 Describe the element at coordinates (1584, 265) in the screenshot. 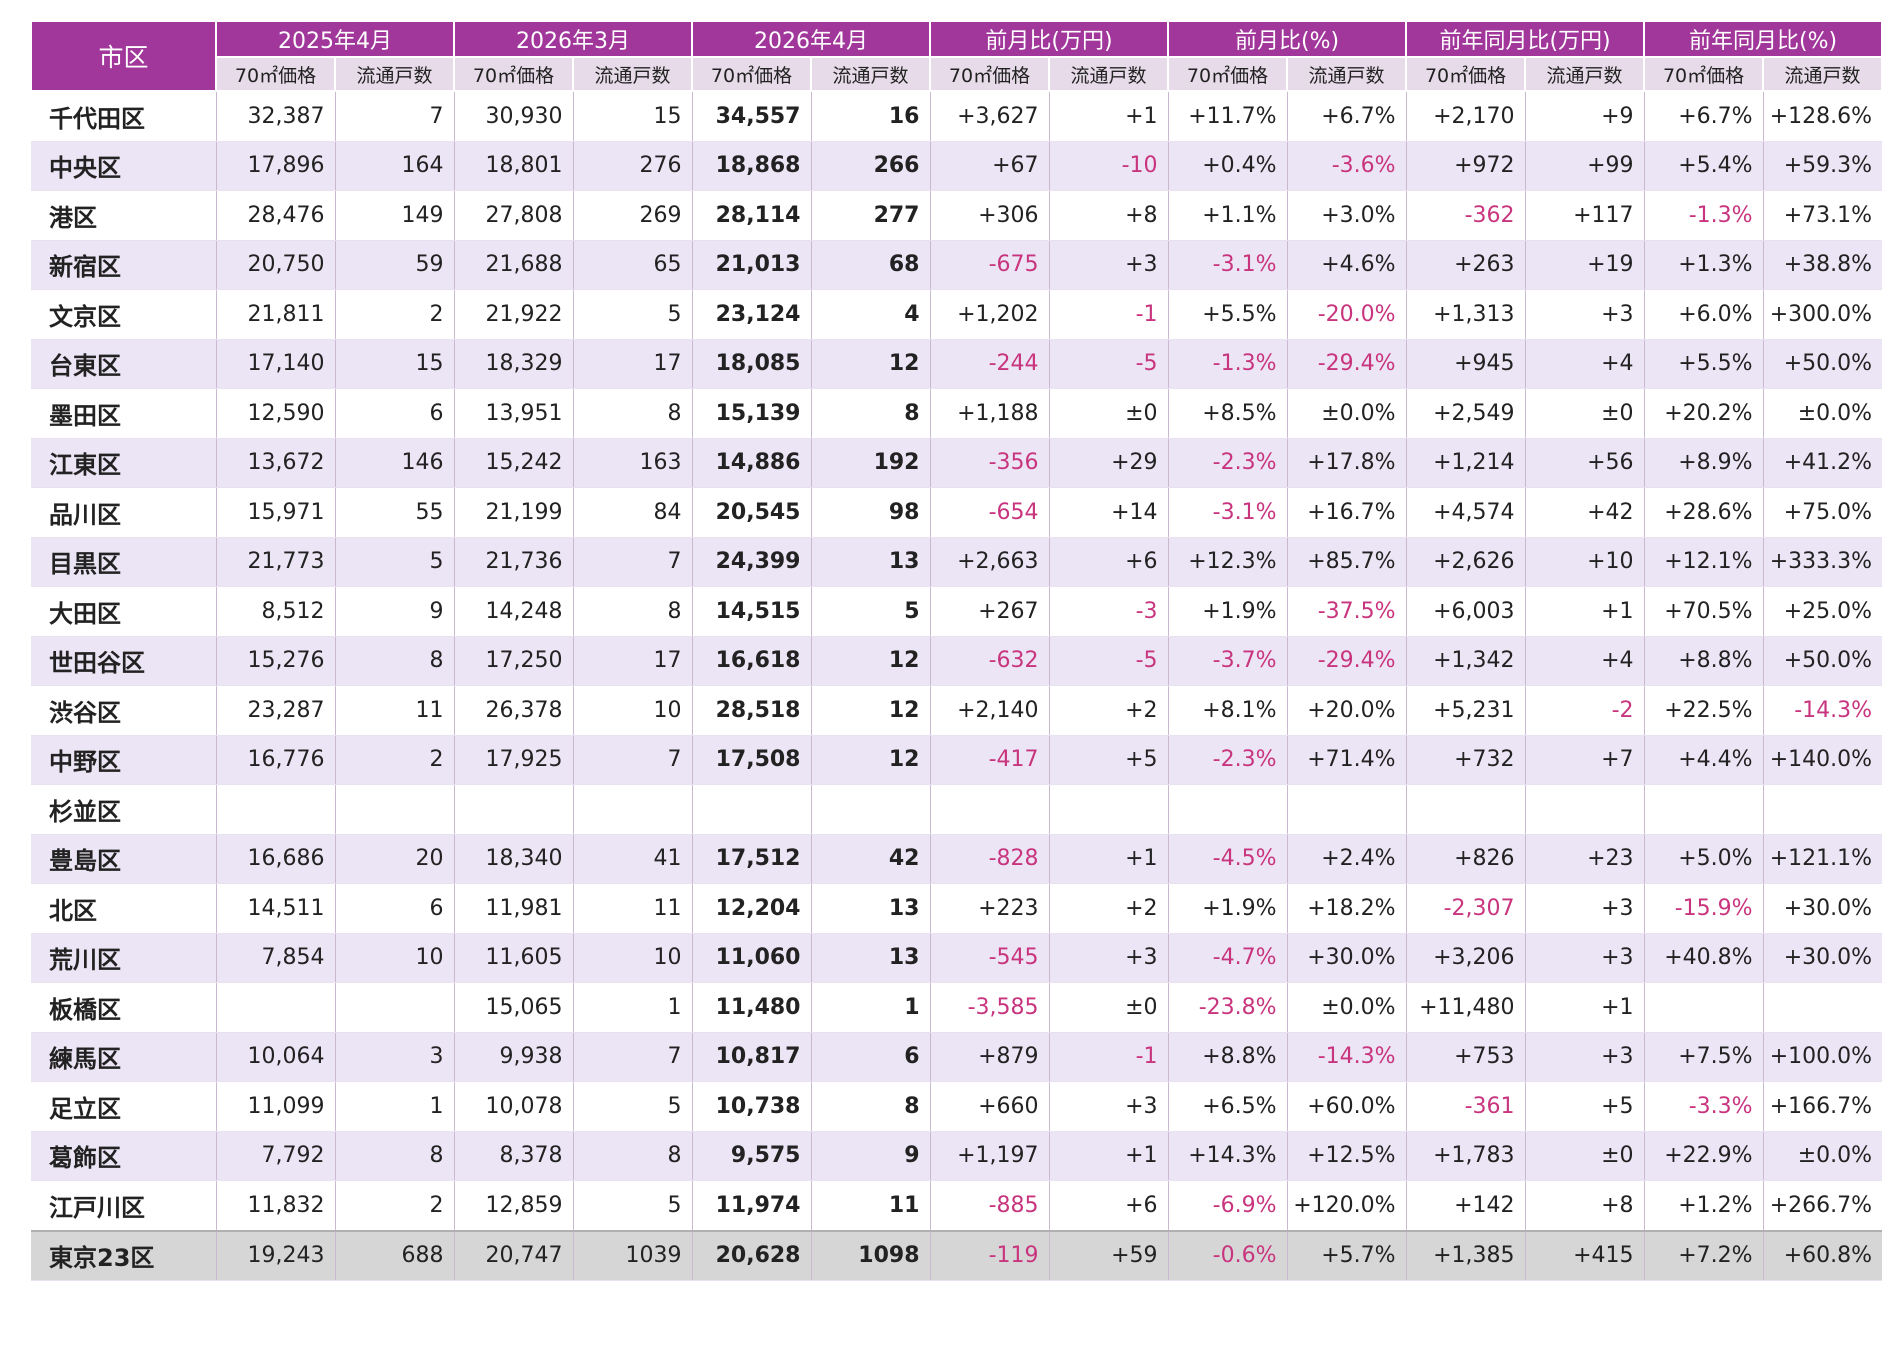

I see `cell-count: +19` at that location.